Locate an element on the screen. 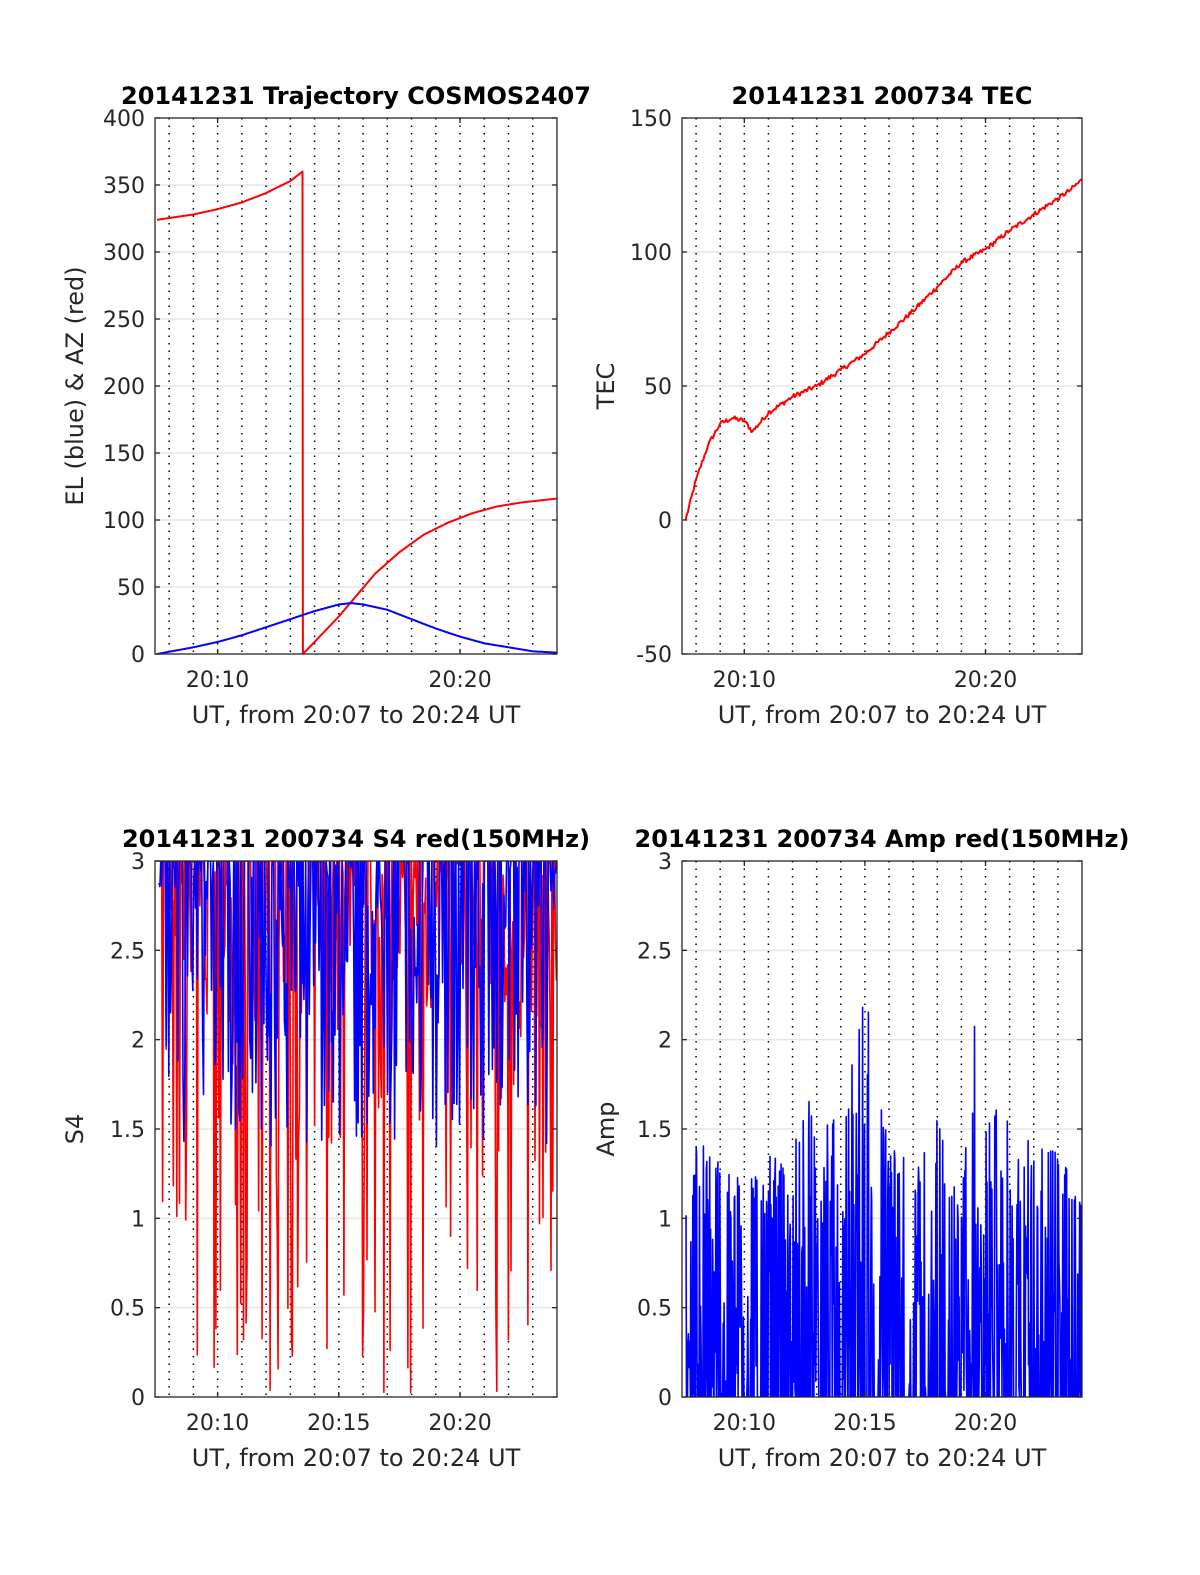 The image size is (1200, 1575). y-tick-label: 400 is located at coordinates (124, 119).